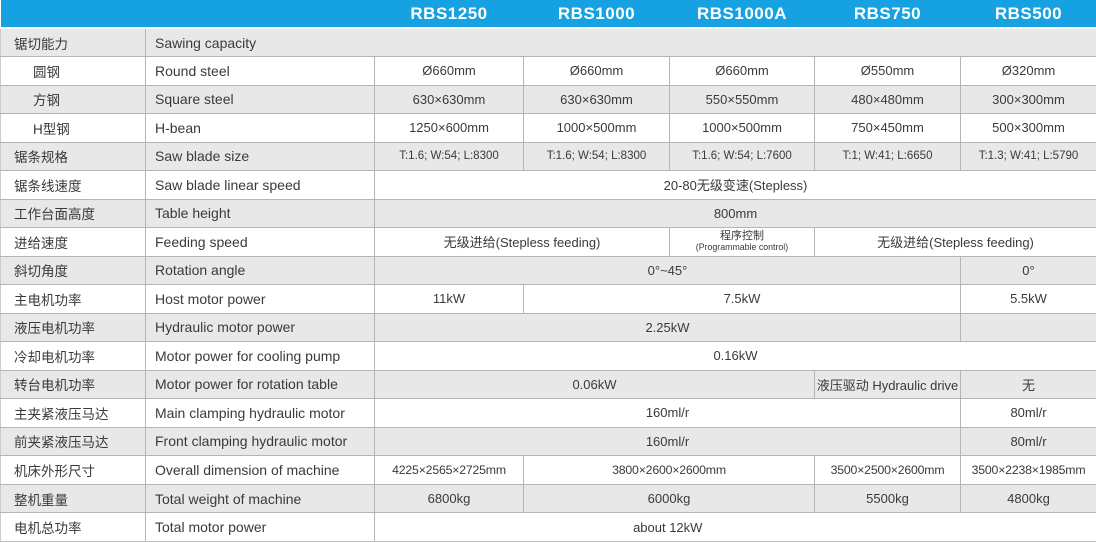  What do you see at coordinates (1028, 299) in the screenshot?
I see `spec-cell: 5.5kW` at bounding box center [1028, 299].